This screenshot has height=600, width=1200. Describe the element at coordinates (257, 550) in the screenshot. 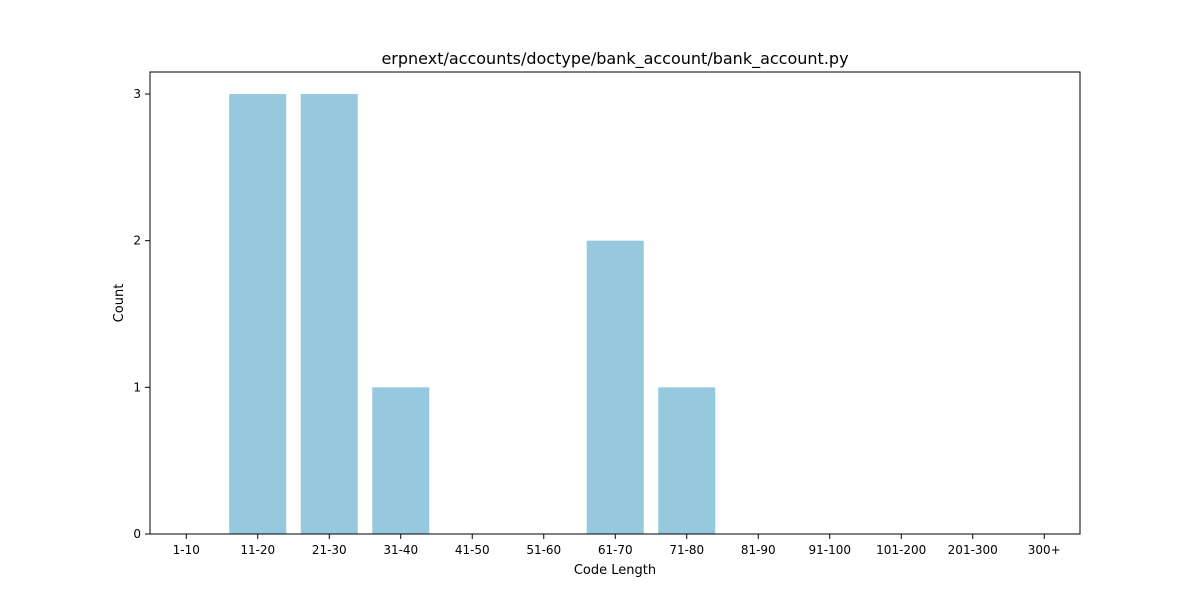

I see `x-tick-label-11-20: 11-20` at that location.